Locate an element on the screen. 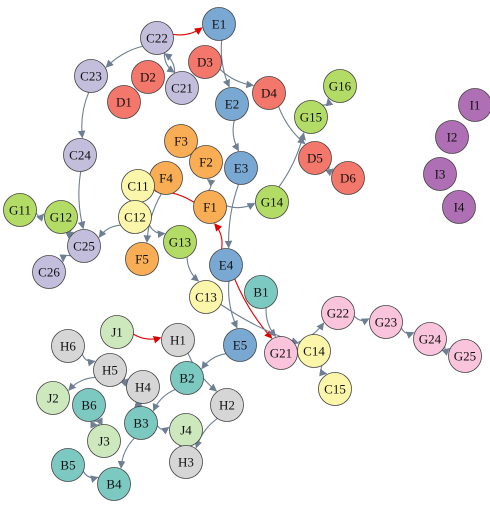 The width and height of the screenshot is (490, 508). edge-b5-b4 is located at coordinates (90, 477).